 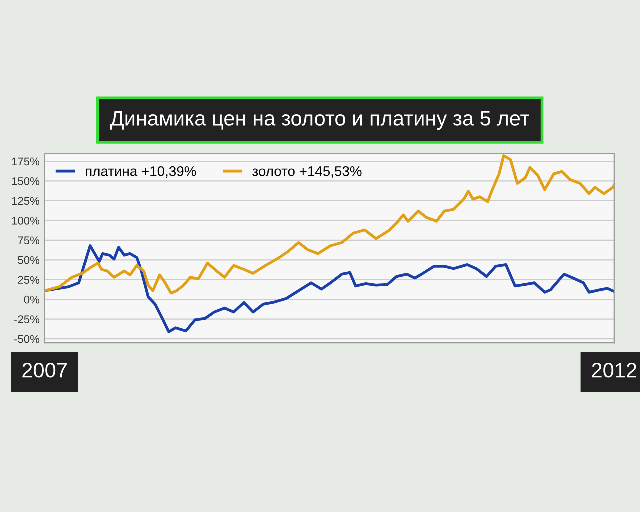 I want to click on y-tick-label: 150%, so click(x=26, y=181).